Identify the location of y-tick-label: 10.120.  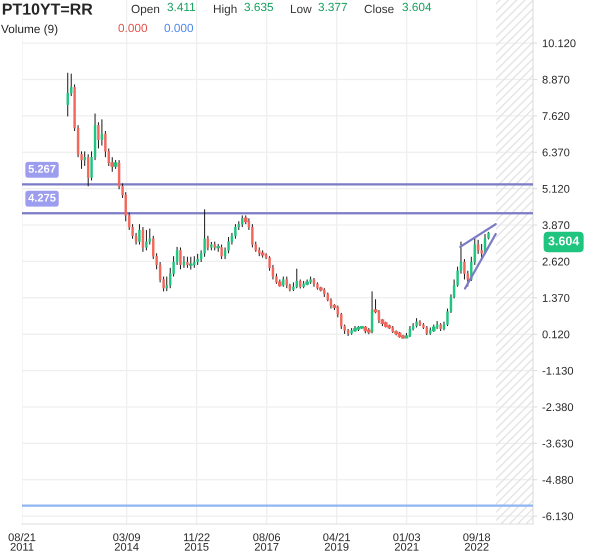
(559, 43).